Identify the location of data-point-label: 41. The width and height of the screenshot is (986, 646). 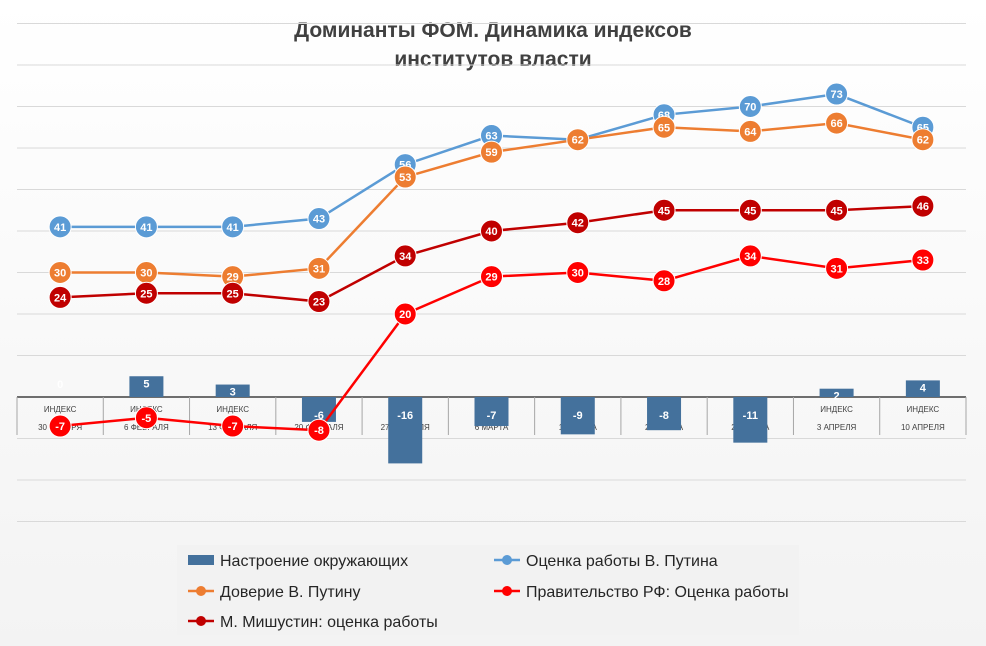
(60, 228).